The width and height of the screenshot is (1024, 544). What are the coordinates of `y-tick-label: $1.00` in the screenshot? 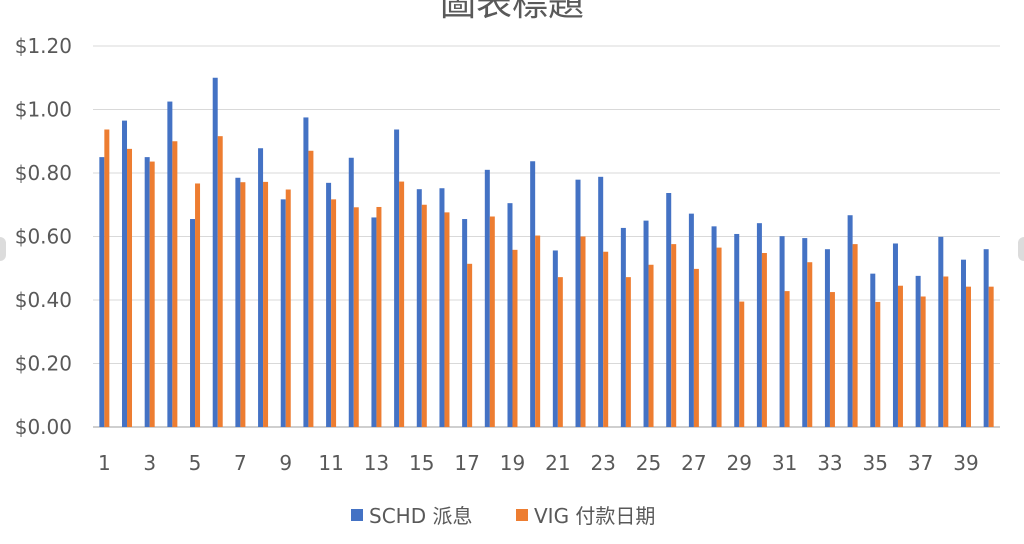 It's located at (43, 110).